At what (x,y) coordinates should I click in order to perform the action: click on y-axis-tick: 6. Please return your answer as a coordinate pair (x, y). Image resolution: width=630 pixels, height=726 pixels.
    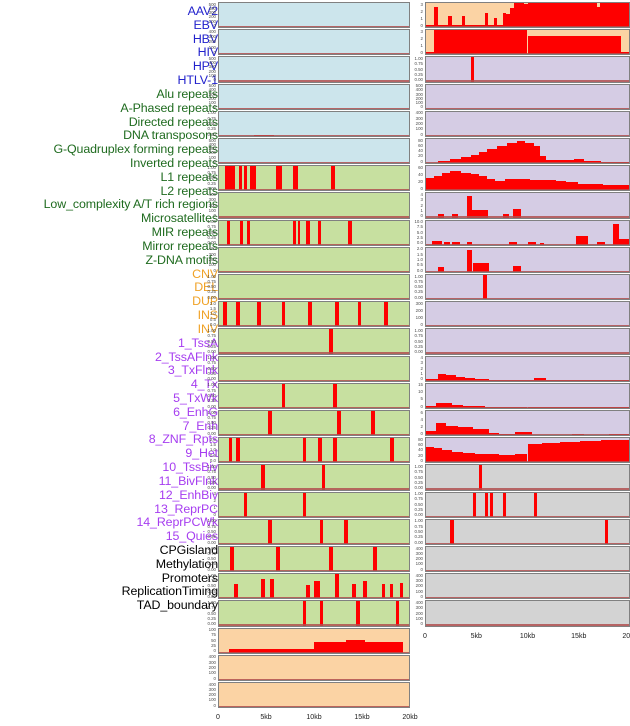
    Looking at the image, I should click on (422, 412).